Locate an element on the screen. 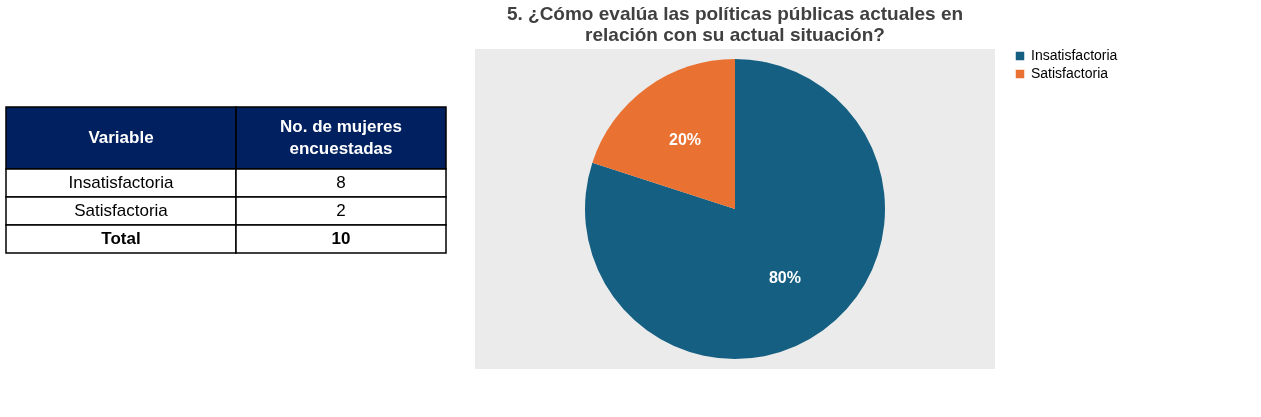 This screenshot has width=1261, height=417. text: No. de mujeres encuestadas is located at coordinates (341, 137).